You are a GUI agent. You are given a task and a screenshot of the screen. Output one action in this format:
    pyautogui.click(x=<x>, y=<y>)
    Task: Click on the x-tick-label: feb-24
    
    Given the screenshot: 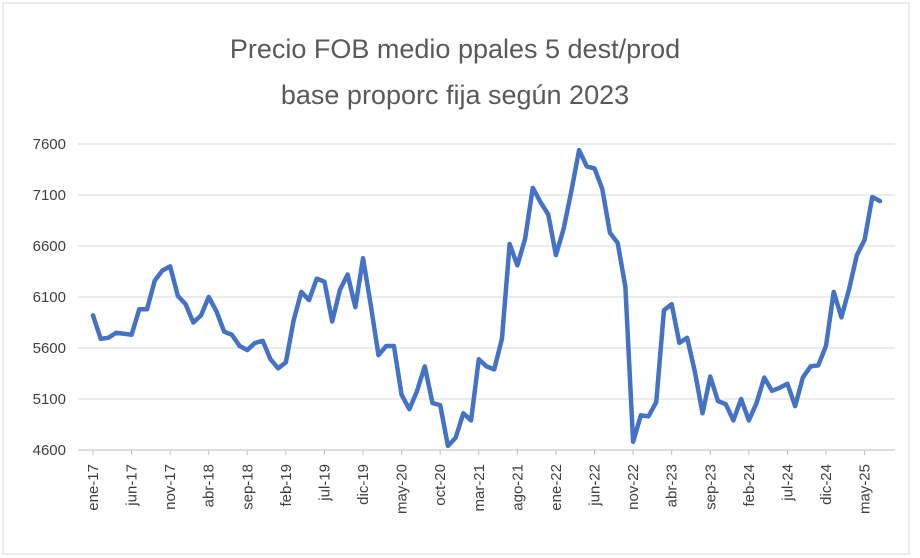 What is the action you would take?
    pyautogui.click(x=749, y=485)
    